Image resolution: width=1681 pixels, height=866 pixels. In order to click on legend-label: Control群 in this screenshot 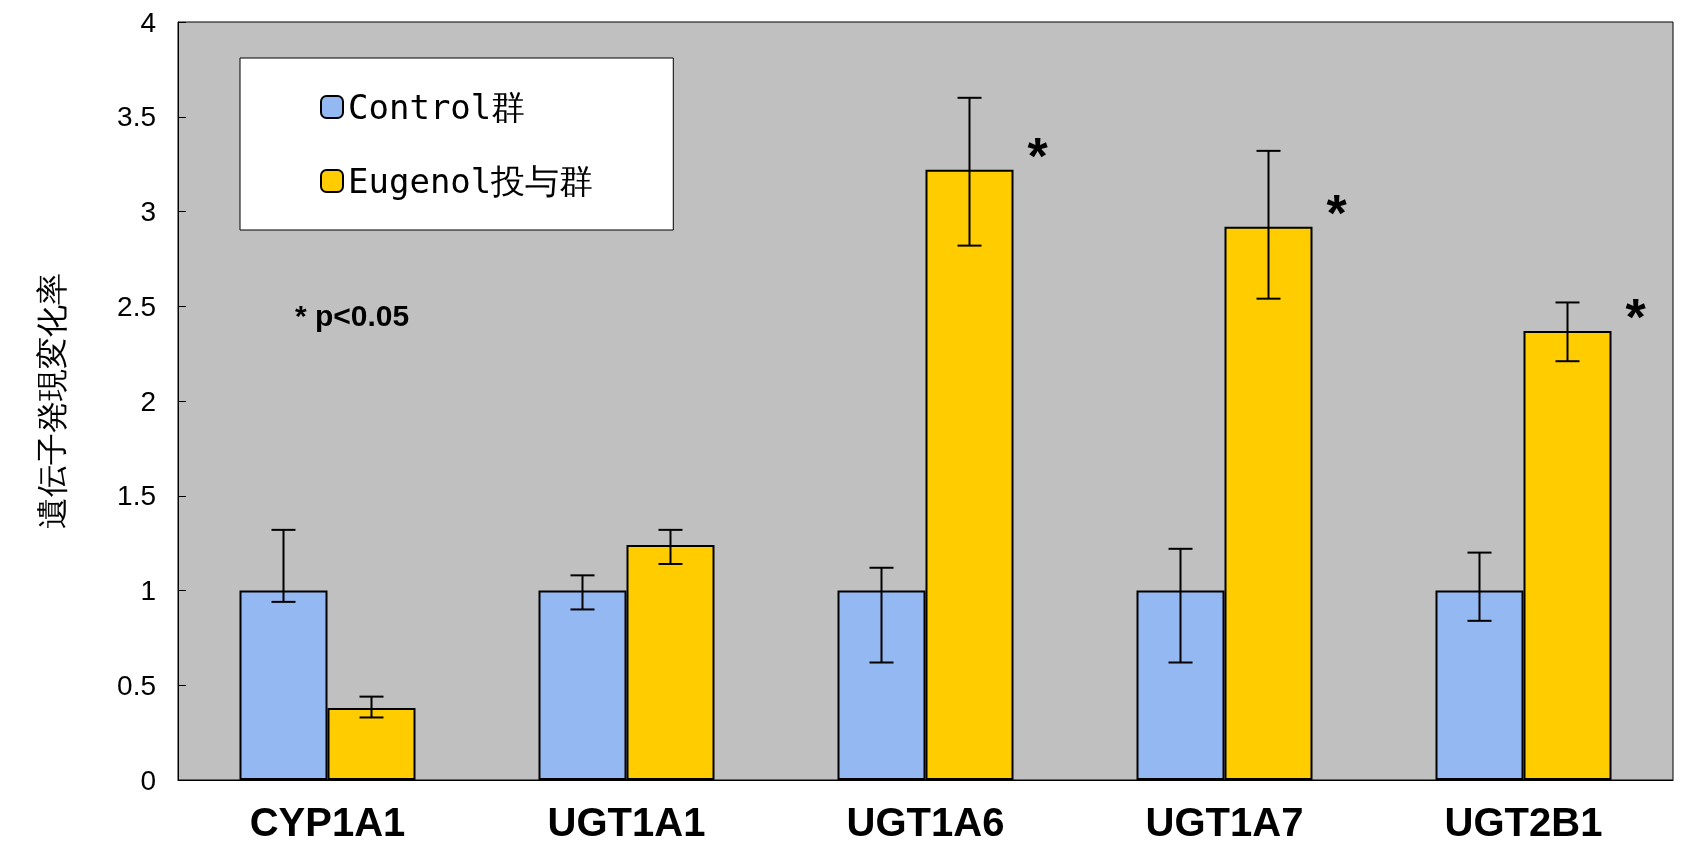, I will do `click(437, 107)`.